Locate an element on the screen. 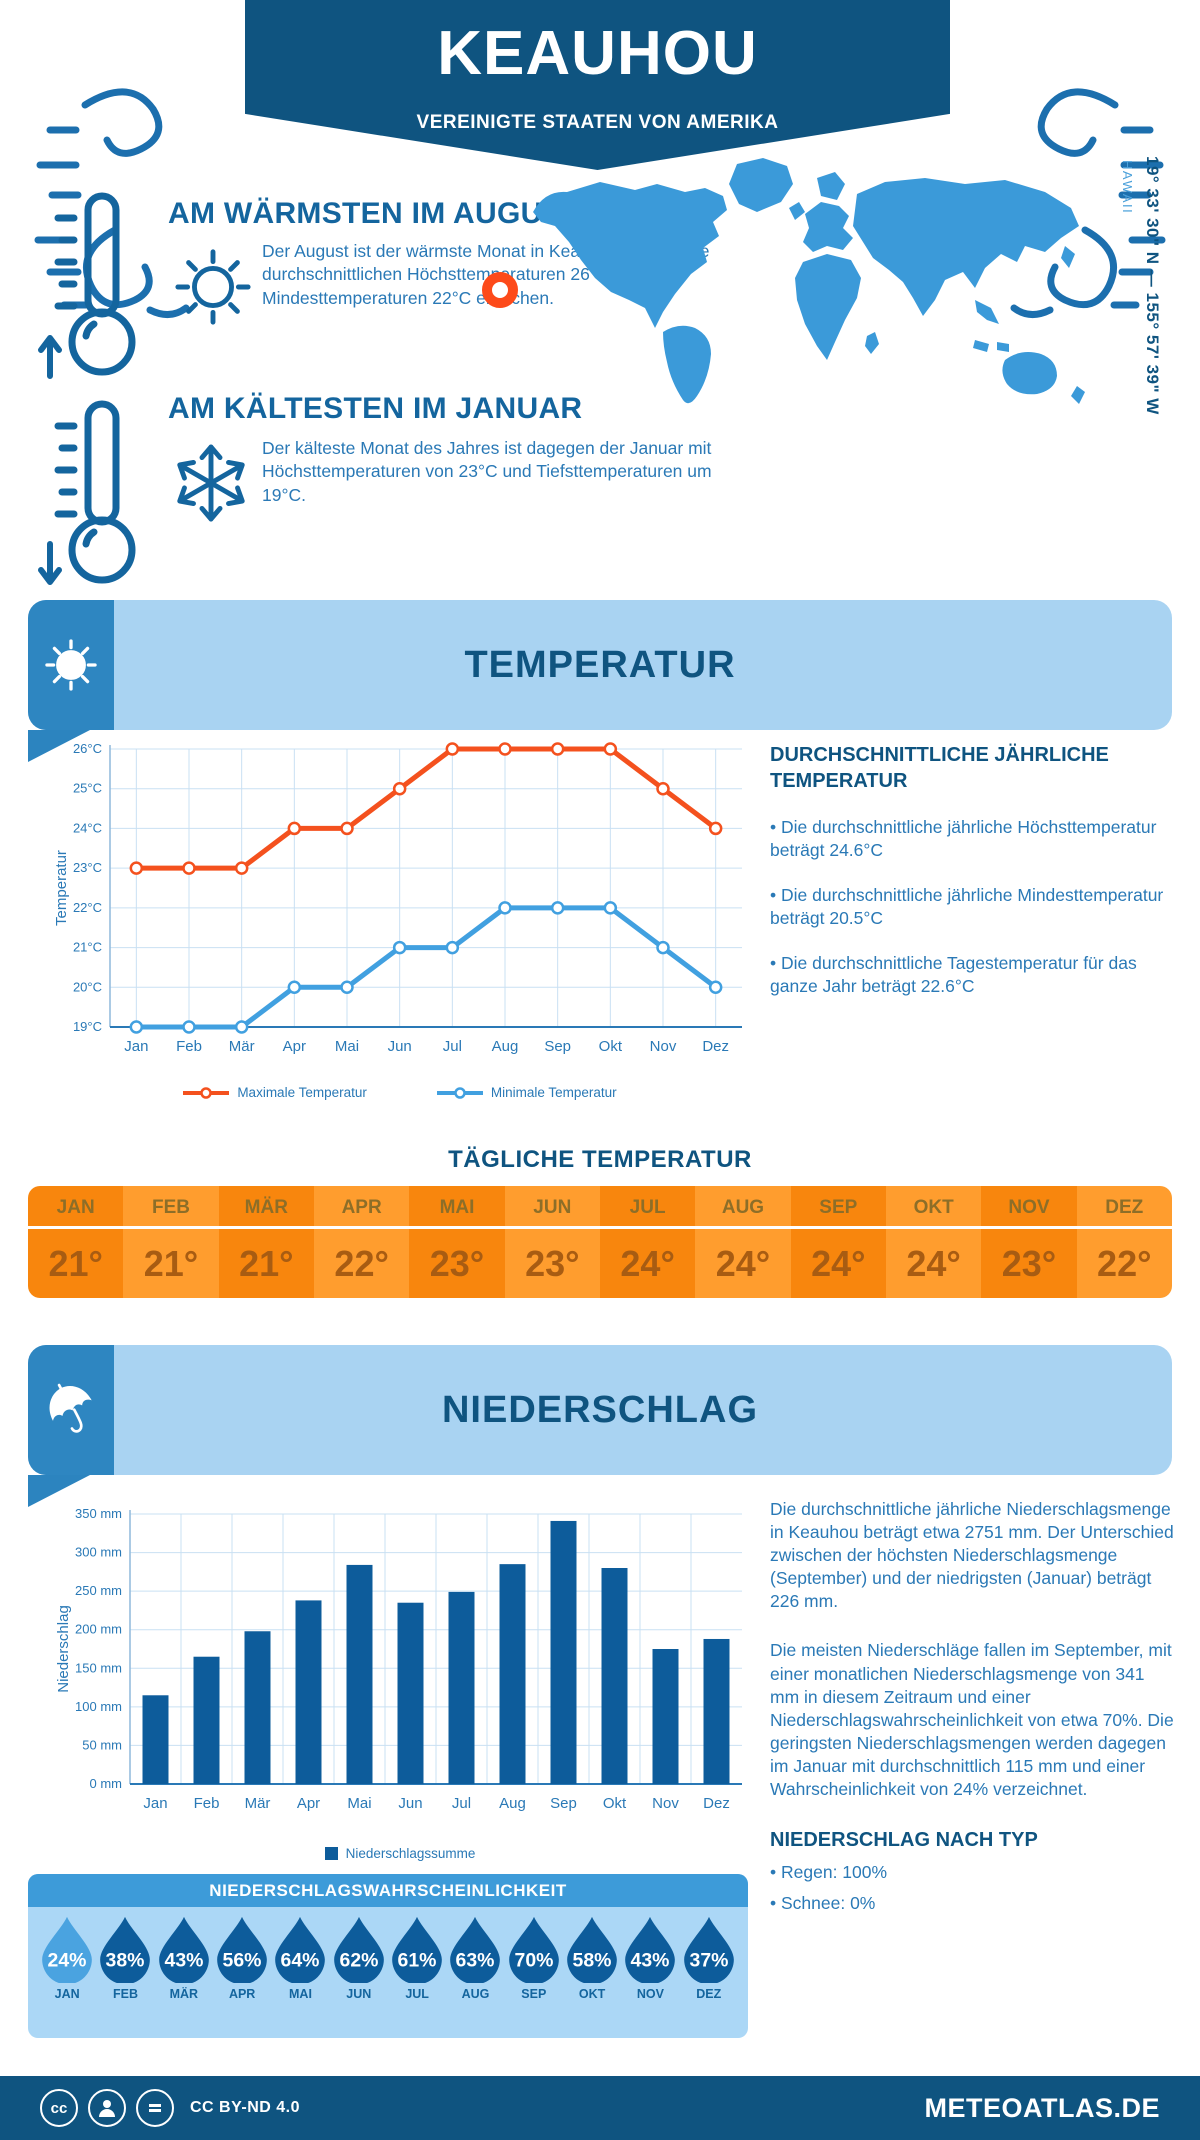 This screenshot has height=2140, width=1200. temperature-section-banner: TEMPERATUR is located at coordinates (600, 665).